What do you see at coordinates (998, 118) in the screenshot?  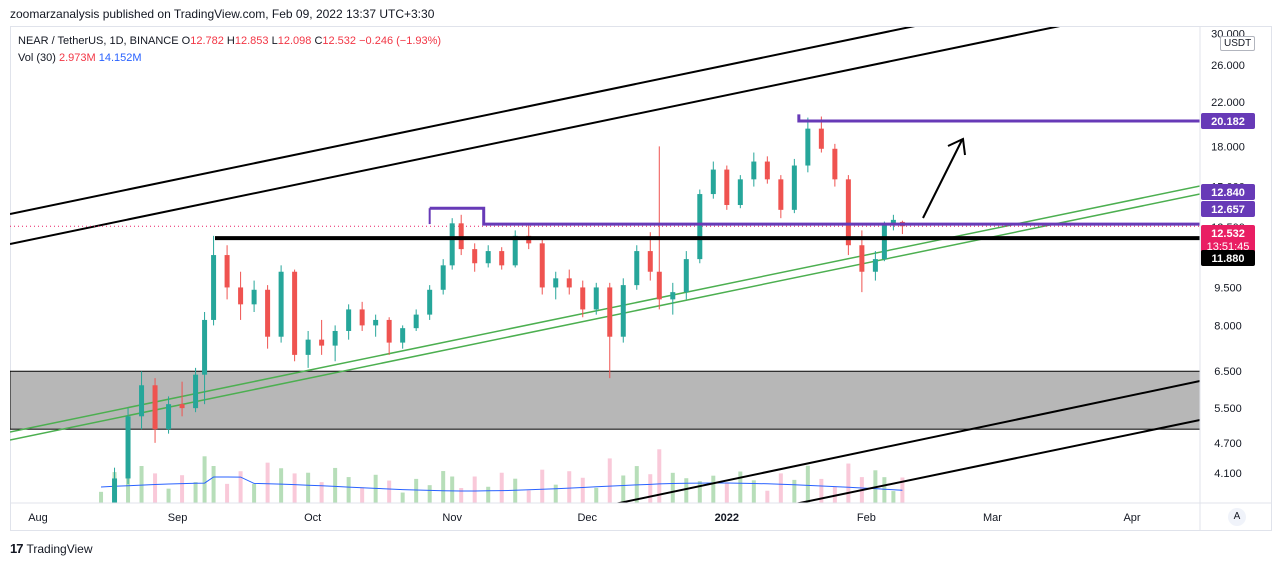 I see `purple-resistance-line` at bounding box center [998, 118].